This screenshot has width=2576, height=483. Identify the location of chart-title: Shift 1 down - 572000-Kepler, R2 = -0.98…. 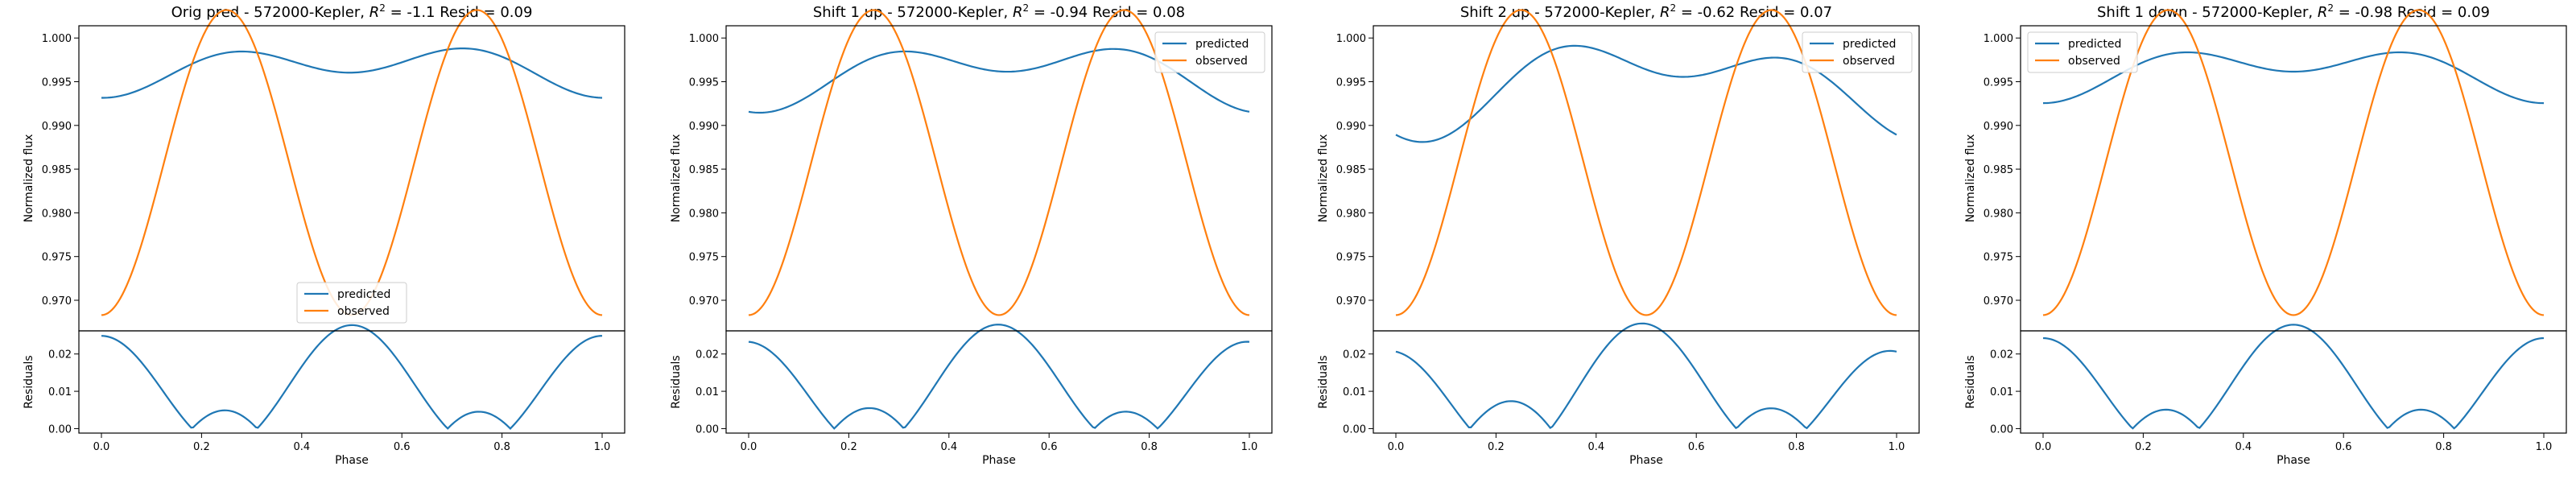
(2293, 11).